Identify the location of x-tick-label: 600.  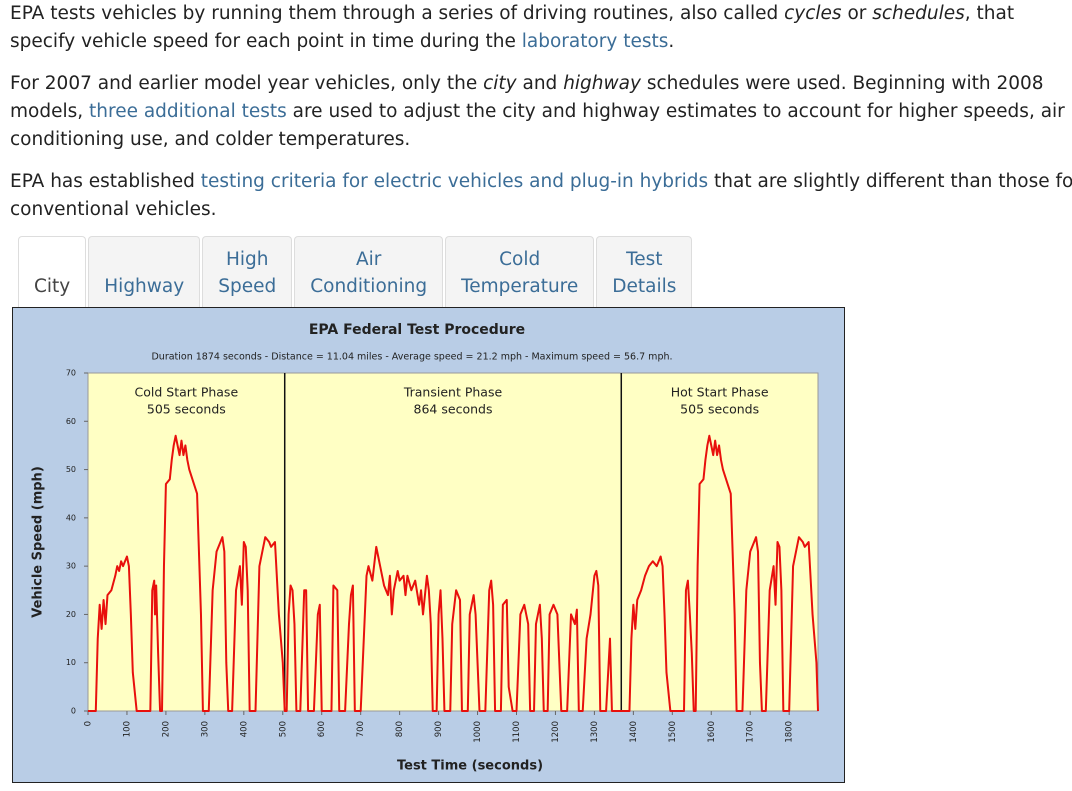
(322, 729).